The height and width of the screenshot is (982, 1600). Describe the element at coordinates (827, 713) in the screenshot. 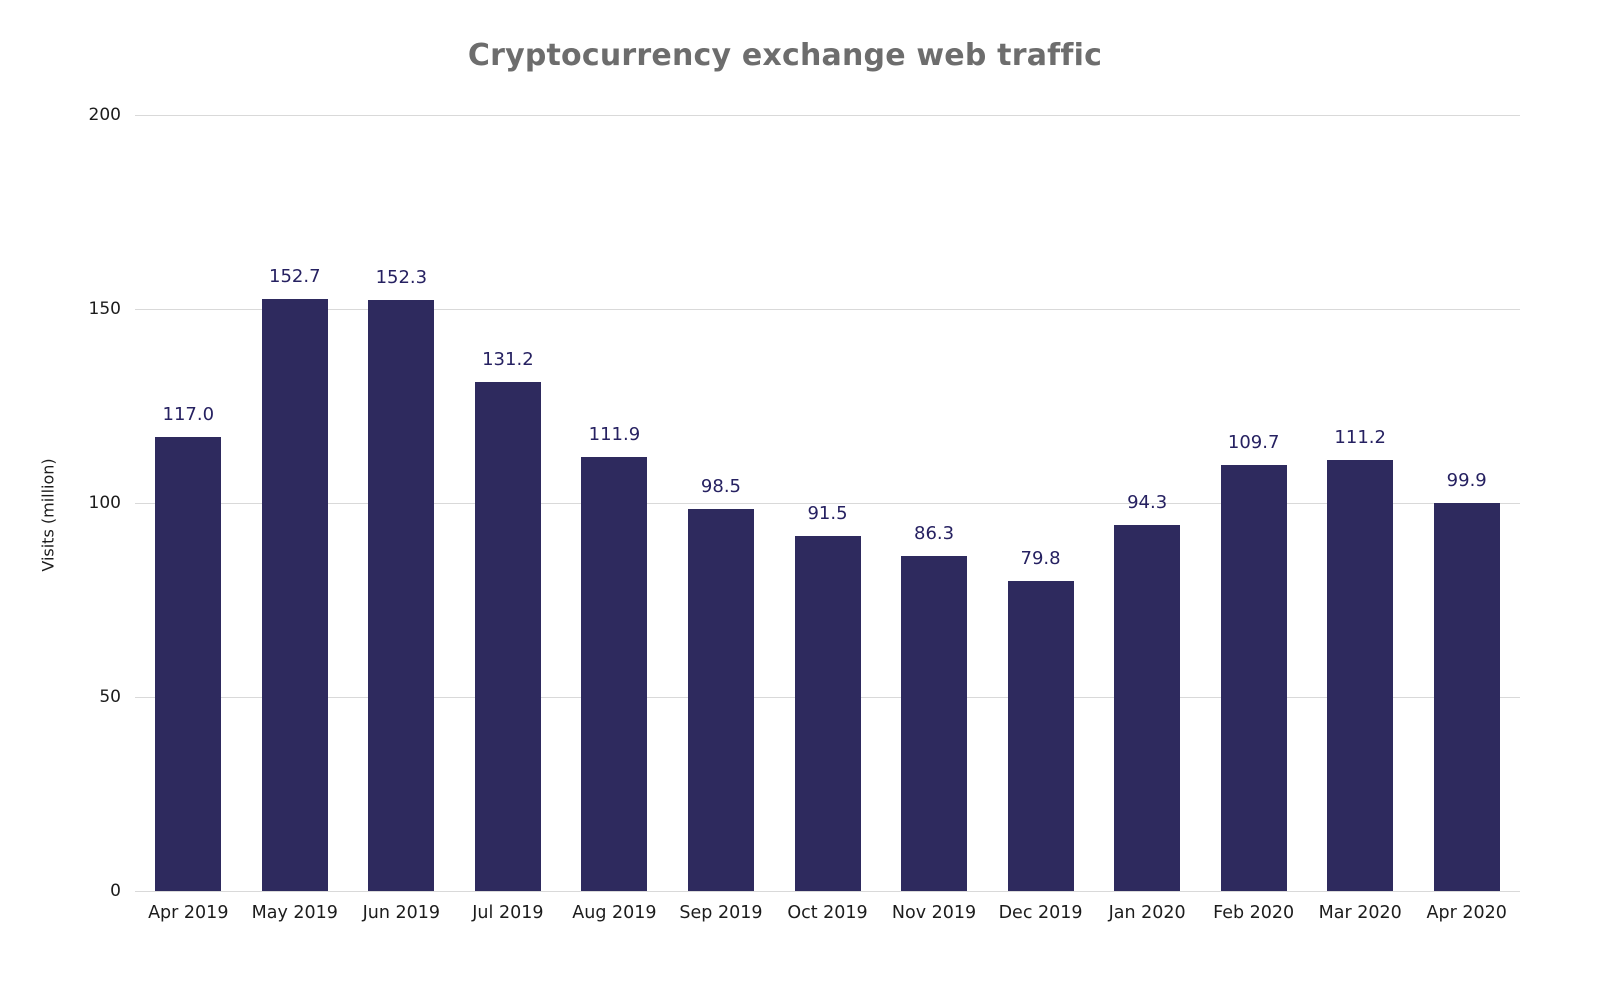

I see `bar-oct-2019` at that location.